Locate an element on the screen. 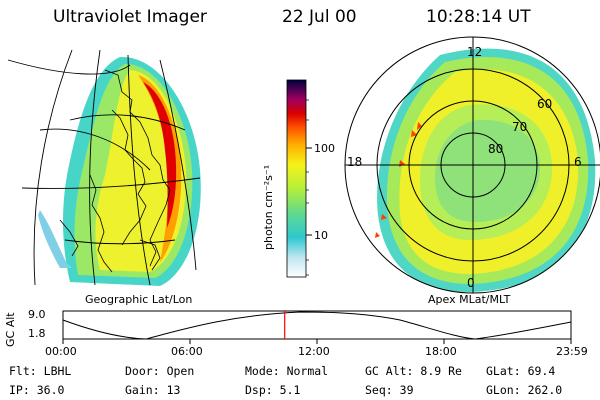 This screenshot has height=400, width=600. colorbar-label-10: 10 is located at coordinates (321, 235).